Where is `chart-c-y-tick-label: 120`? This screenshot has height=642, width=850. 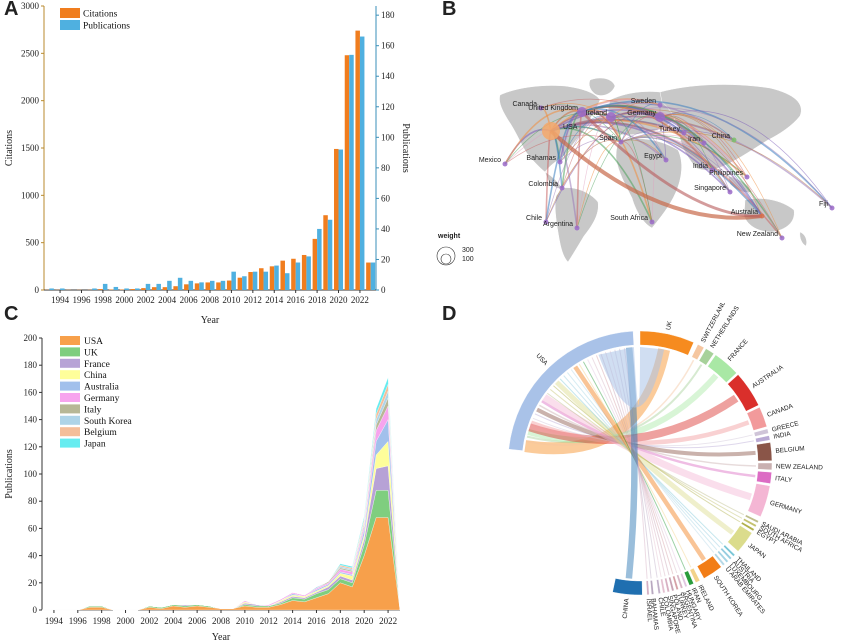 chart-c-y-tick-label: 120 is located at coordinates (31, 447).